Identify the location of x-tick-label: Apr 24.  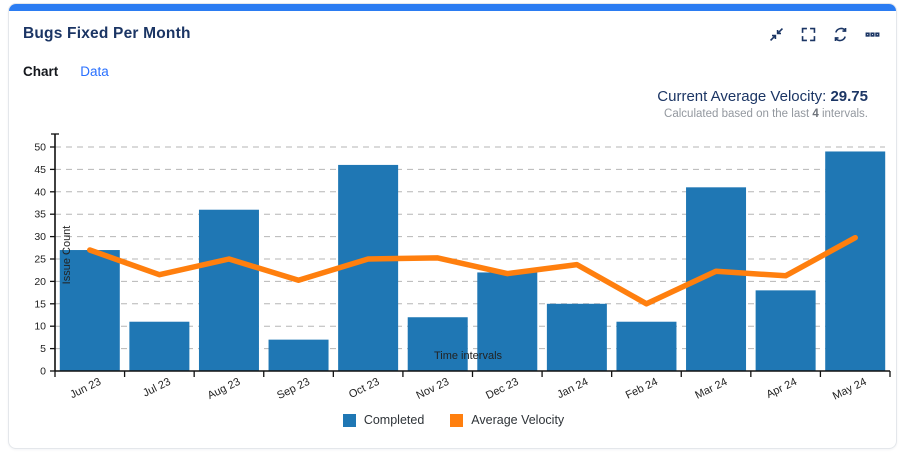
(782, 388).